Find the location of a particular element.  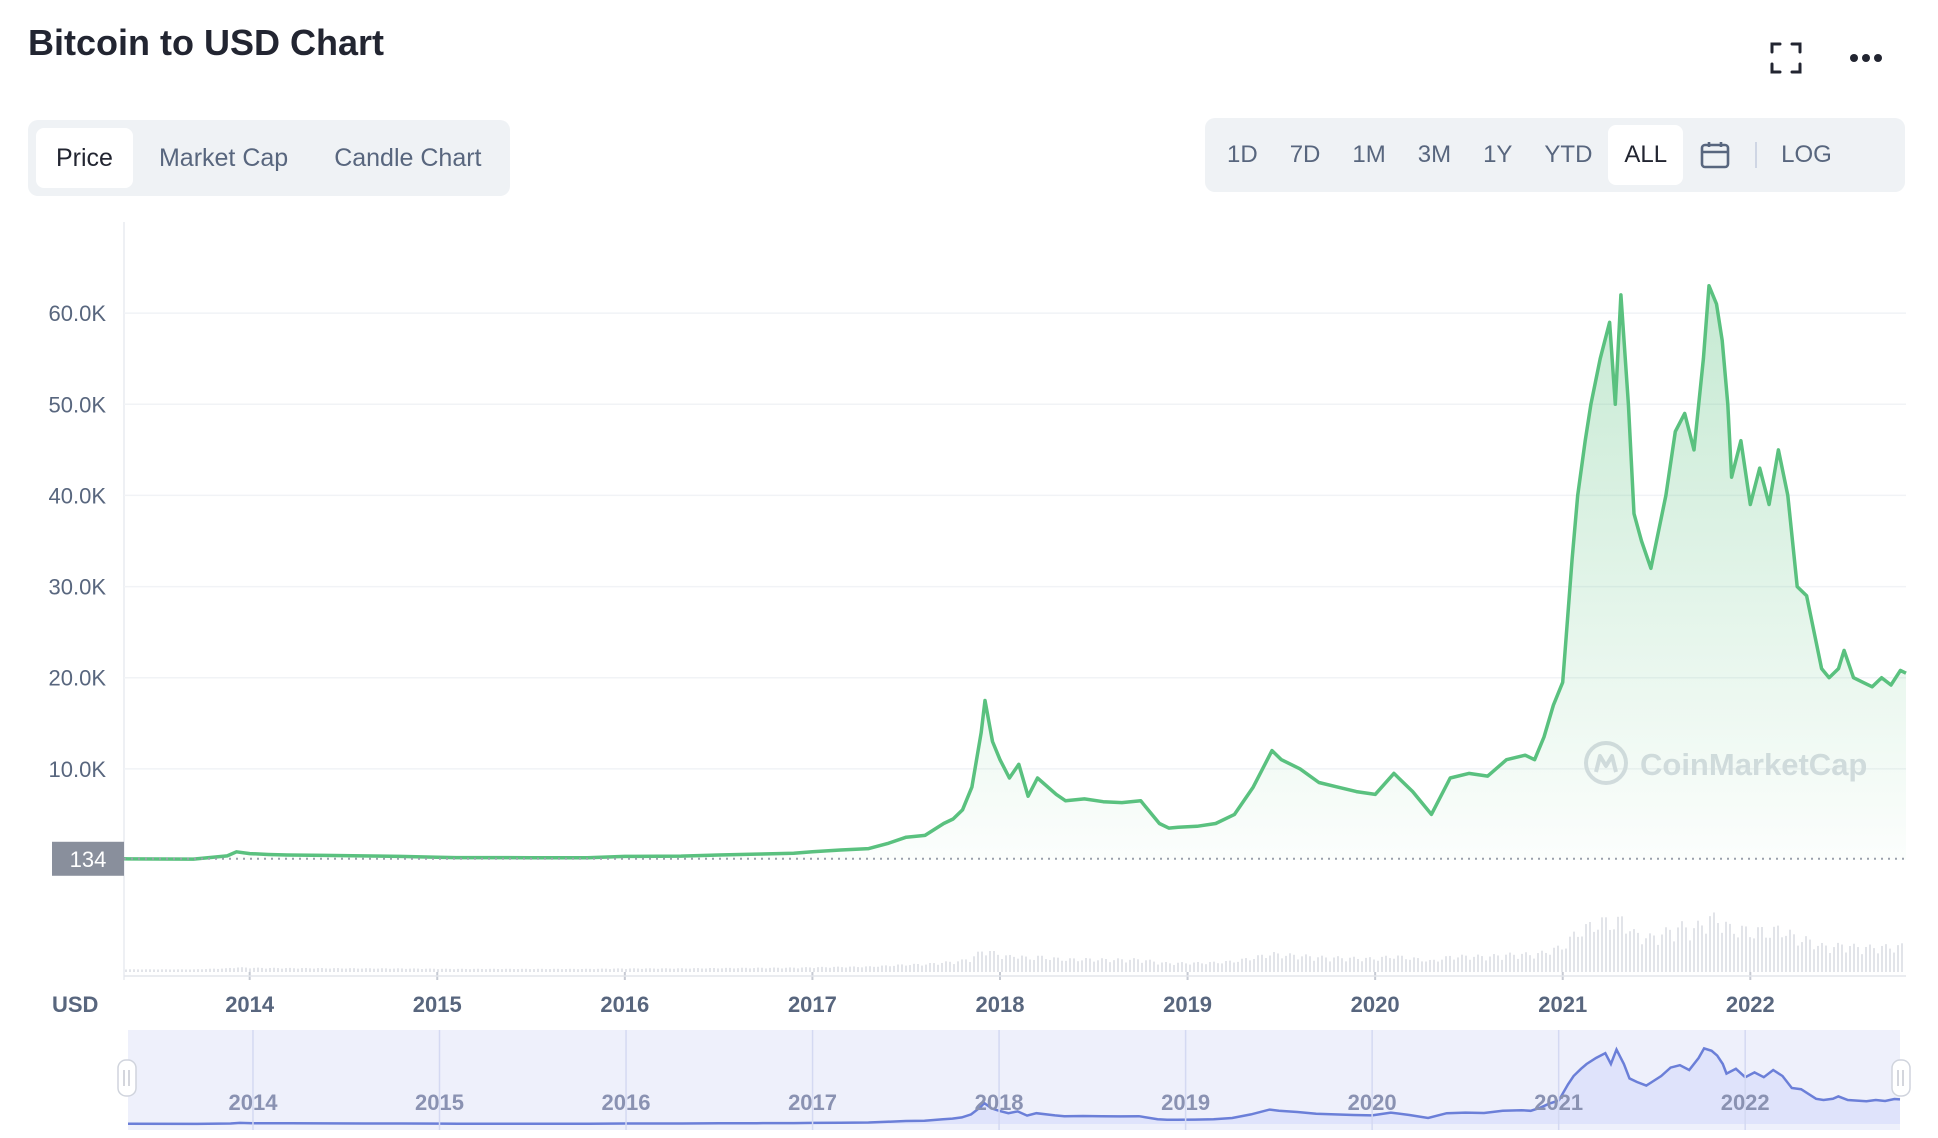

y-tick-label: 20.0K is located at coordinates (78, 678).